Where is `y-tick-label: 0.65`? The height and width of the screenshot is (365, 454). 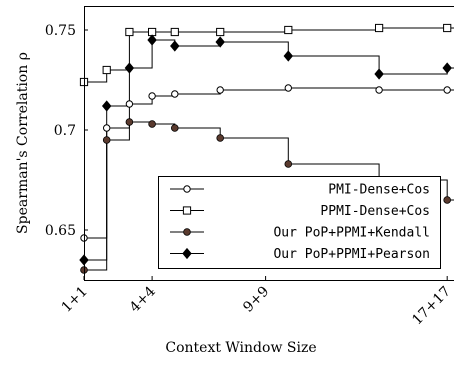
y-tick-label: 0.65 is located at coordinates (60, 231).